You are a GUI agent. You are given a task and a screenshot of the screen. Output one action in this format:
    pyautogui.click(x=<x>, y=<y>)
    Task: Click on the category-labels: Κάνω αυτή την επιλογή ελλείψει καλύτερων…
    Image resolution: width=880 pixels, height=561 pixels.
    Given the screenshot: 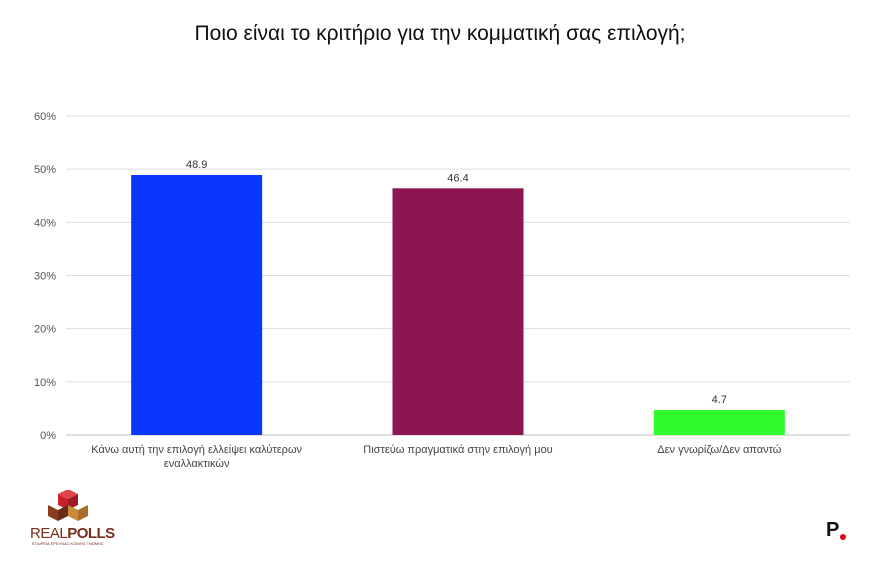 What is the action you would take?
    pyautogui.click(x=436, y=457)
    